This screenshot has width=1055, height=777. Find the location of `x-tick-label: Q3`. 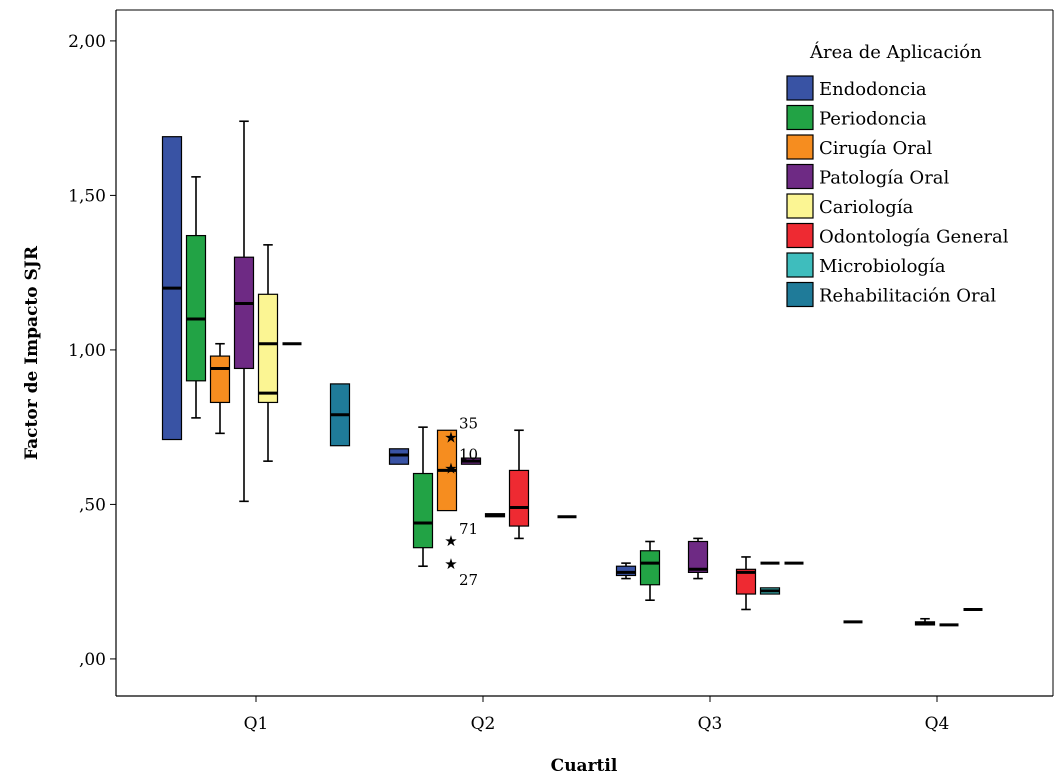

x-tick-label: Q3 is located at coordinates (710, 724).